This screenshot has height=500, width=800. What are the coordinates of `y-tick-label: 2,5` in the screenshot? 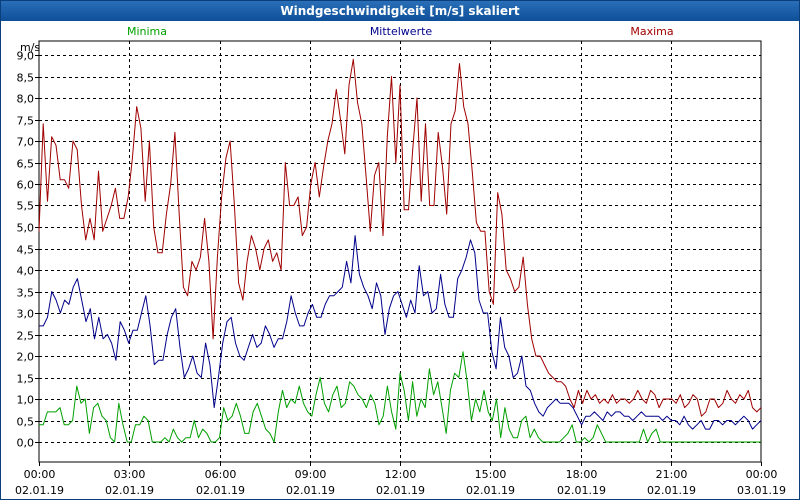 It's located at (26, 336).